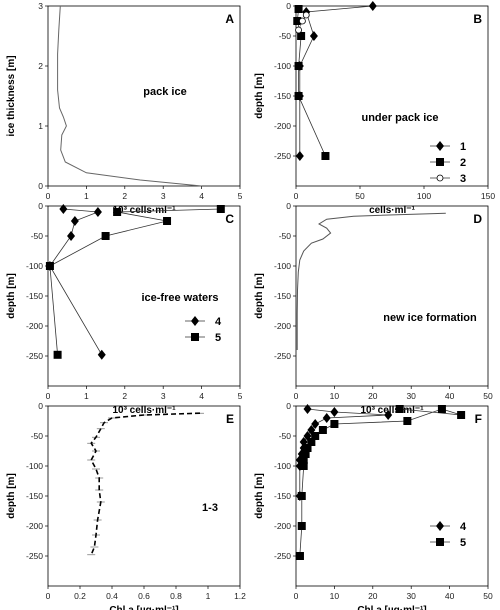 This screenshot has height=610, width=500. I want to click on panel-note: pack ice, so click(164, 92).